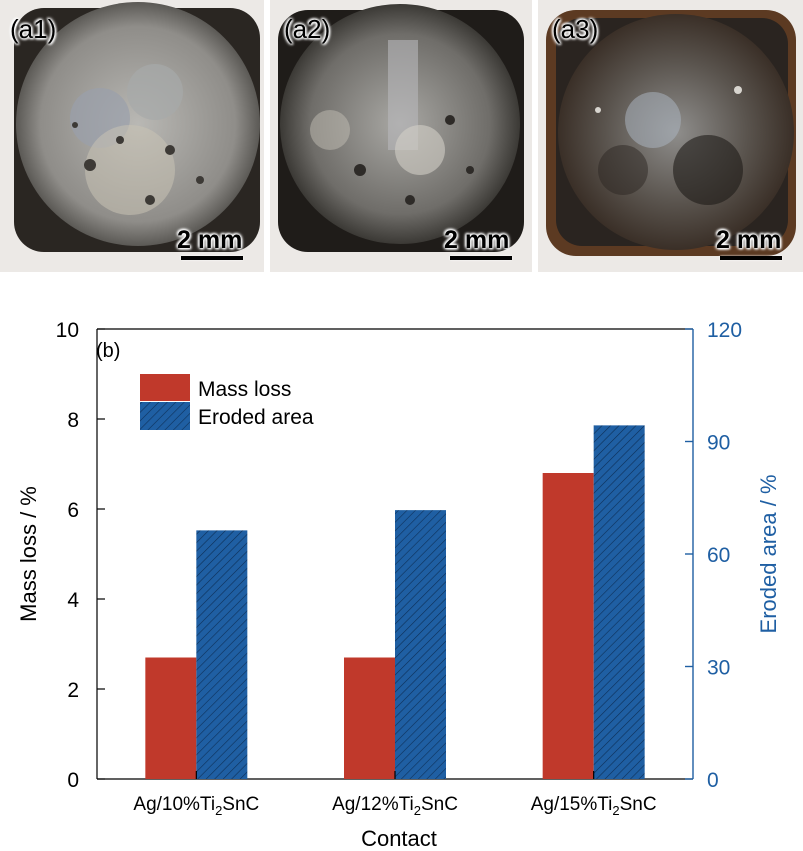  Describe the element at coordinates (244, 389) in the screenshot. I see `legend-label-mass-loss: Mass loss` at that location.